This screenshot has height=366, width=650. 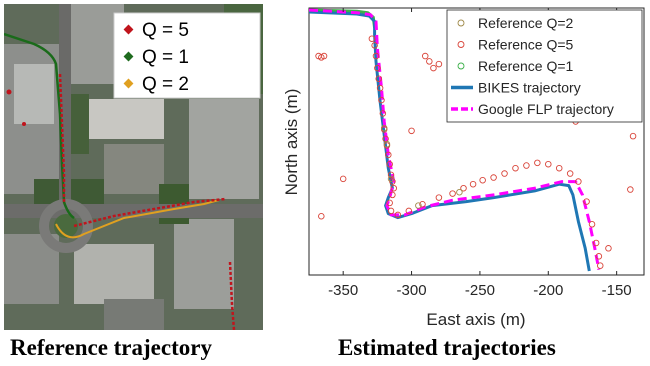 I want to click on map-legend: Q = 5 Q = 1 Q = 2, so click(x=187, y=55).